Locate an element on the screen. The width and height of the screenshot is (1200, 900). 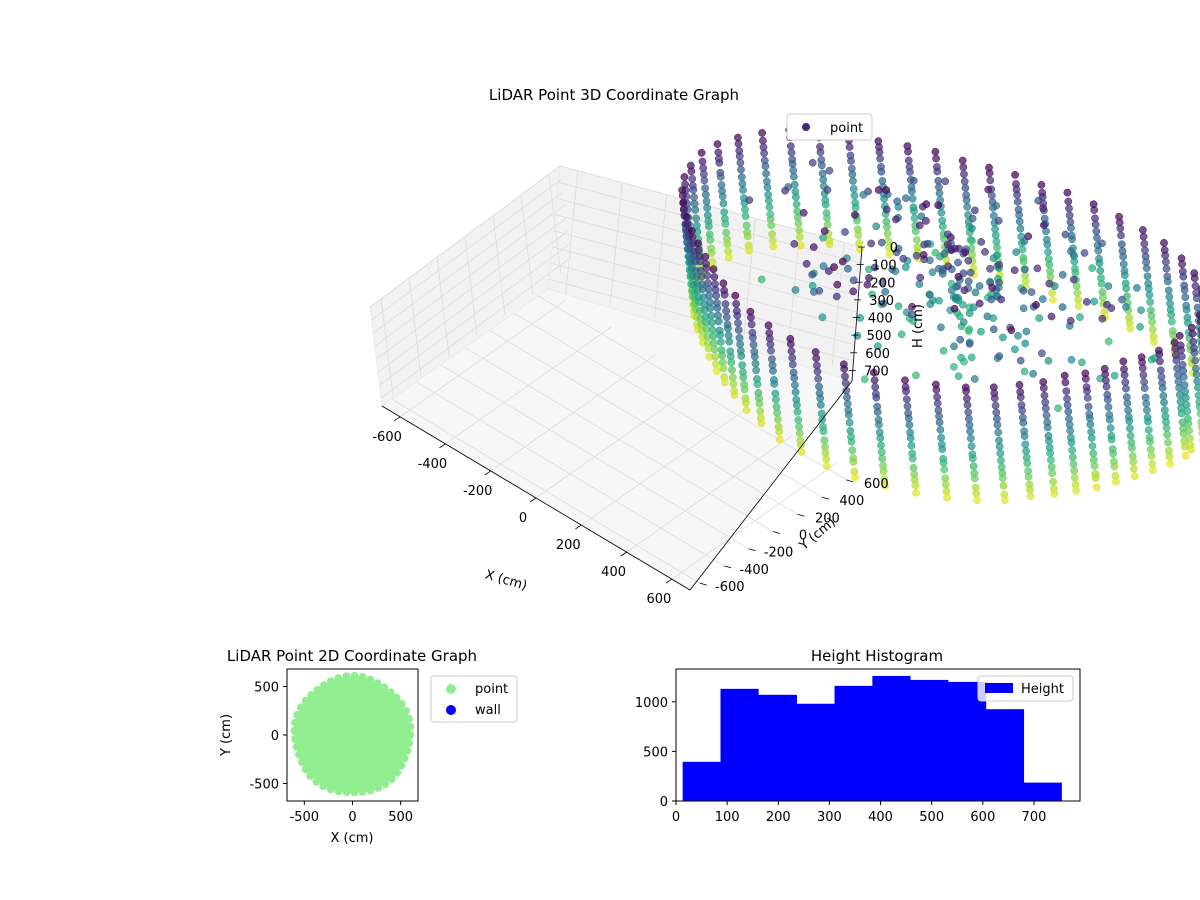
legend-2d-point-marker is located at coordinates (451, 689).